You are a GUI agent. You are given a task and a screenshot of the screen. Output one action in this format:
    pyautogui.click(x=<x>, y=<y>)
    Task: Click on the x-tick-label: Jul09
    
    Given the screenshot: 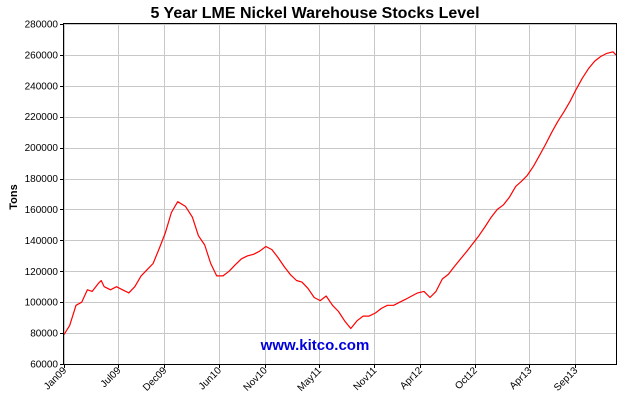 What is the action you would take?
    pyautogui.click(x=111, y=377)
    